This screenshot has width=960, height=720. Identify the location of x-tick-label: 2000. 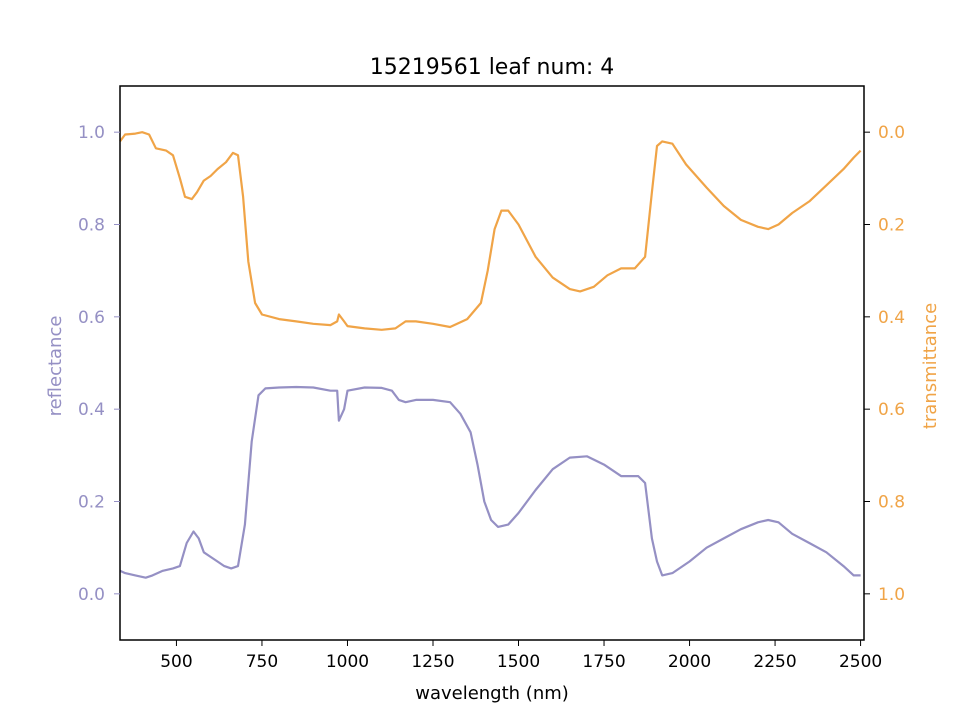
(689, 662).